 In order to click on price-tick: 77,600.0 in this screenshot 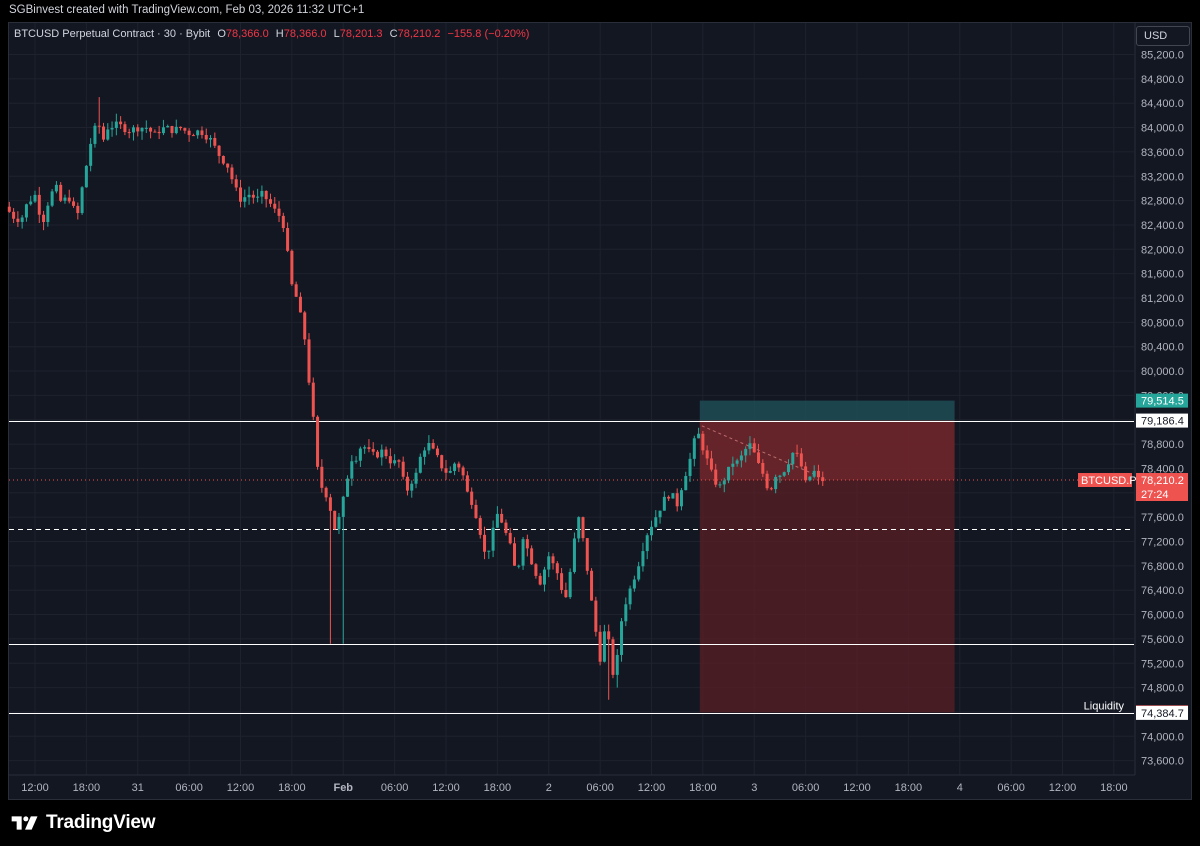, I will do `click(1162, 518)`.